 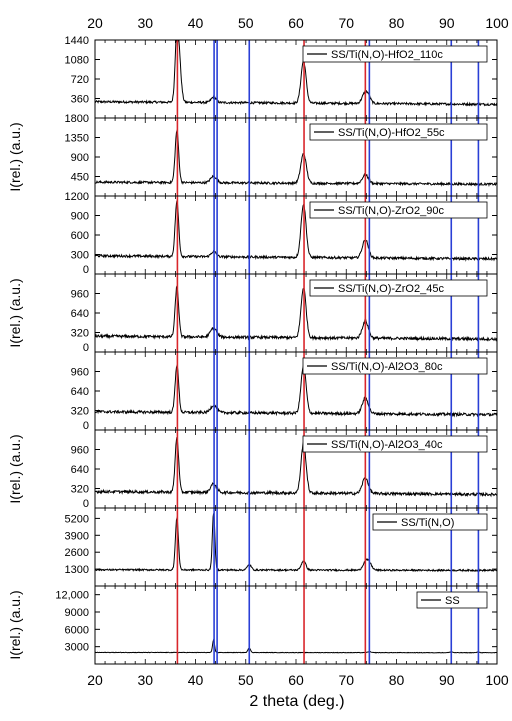 What do you see at coordinates (80, 412) in the screenshot?
I see `y-tick-label-5-3: 320` at bounding box center [80, 412].